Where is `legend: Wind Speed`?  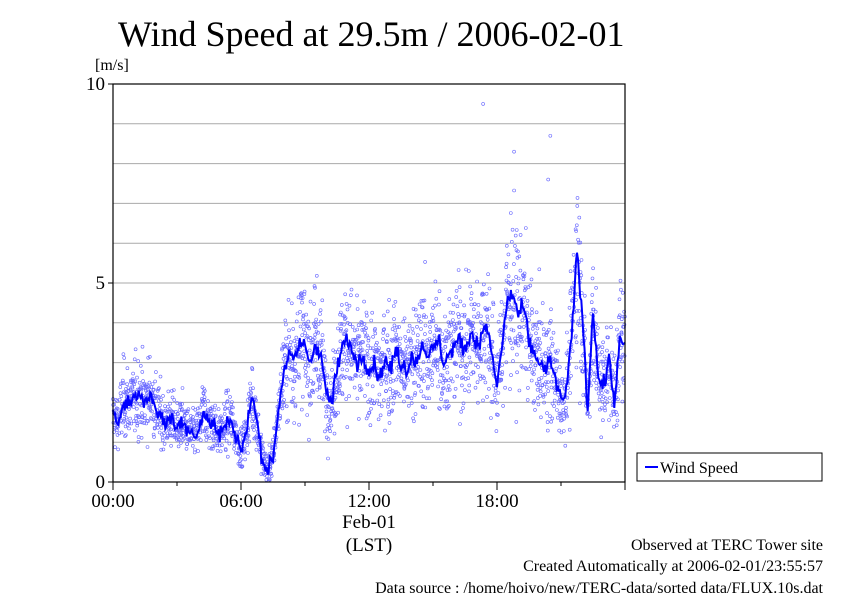
legend: Wind Speed is located at coordinates (729, 467).